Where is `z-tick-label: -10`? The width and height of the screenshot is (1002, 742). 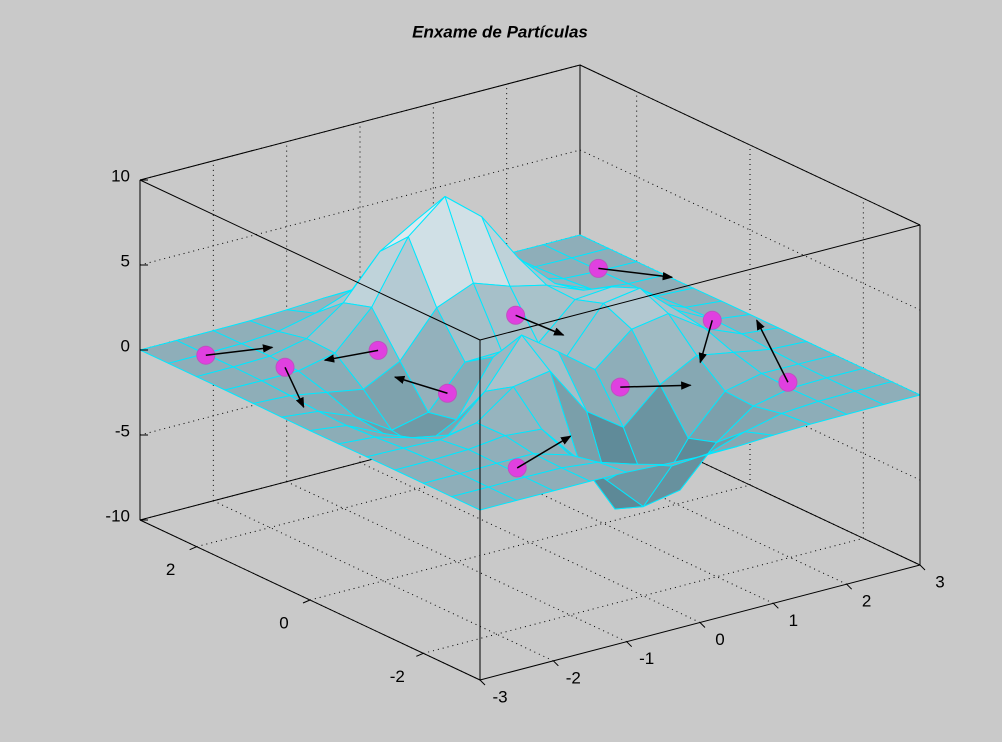
z-tick-label: -10 is located at coordinates (117, 515).